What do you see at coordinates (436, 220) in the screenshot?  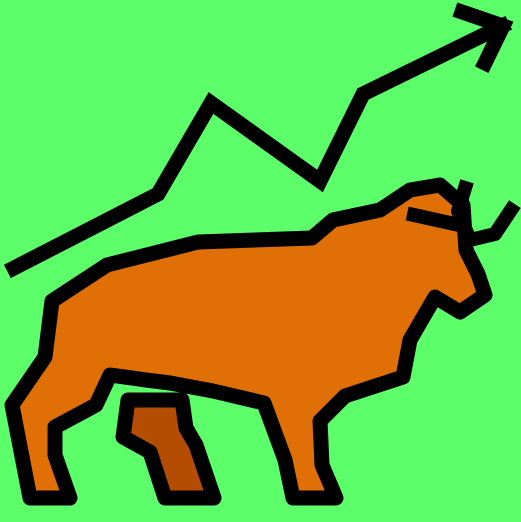 I see `bull-brow` at bounding box center [436, 220].